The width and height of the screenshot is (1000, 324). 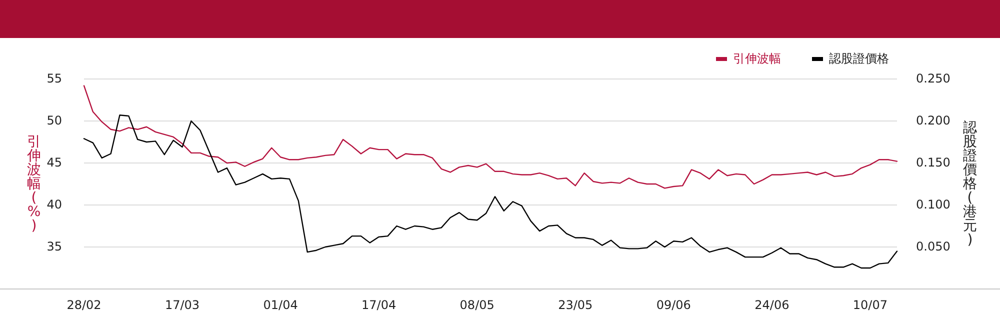 I want to click on x-tick-label: 24/06, so click(x=772, y=305).